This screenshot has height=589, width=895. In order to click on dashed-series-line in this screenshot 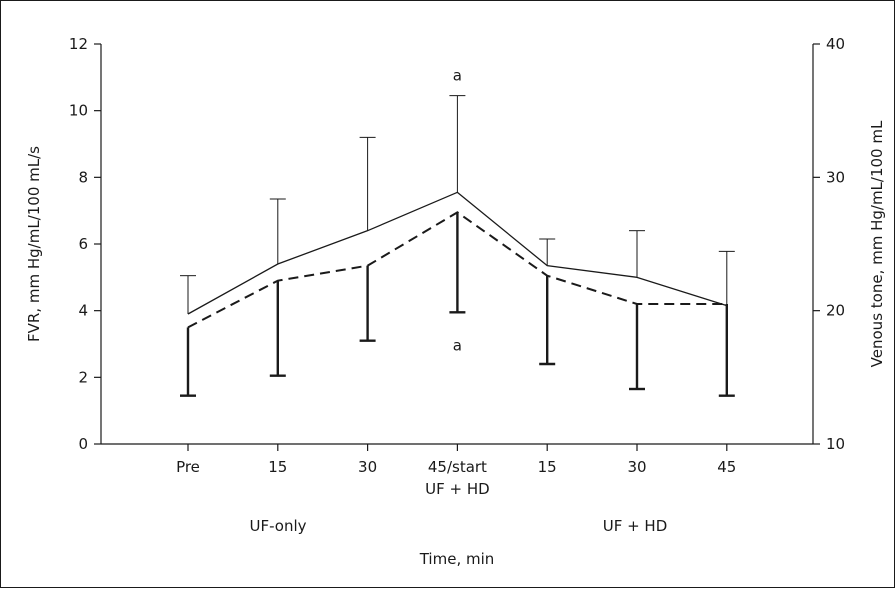, I will do `click(457, 270)`.